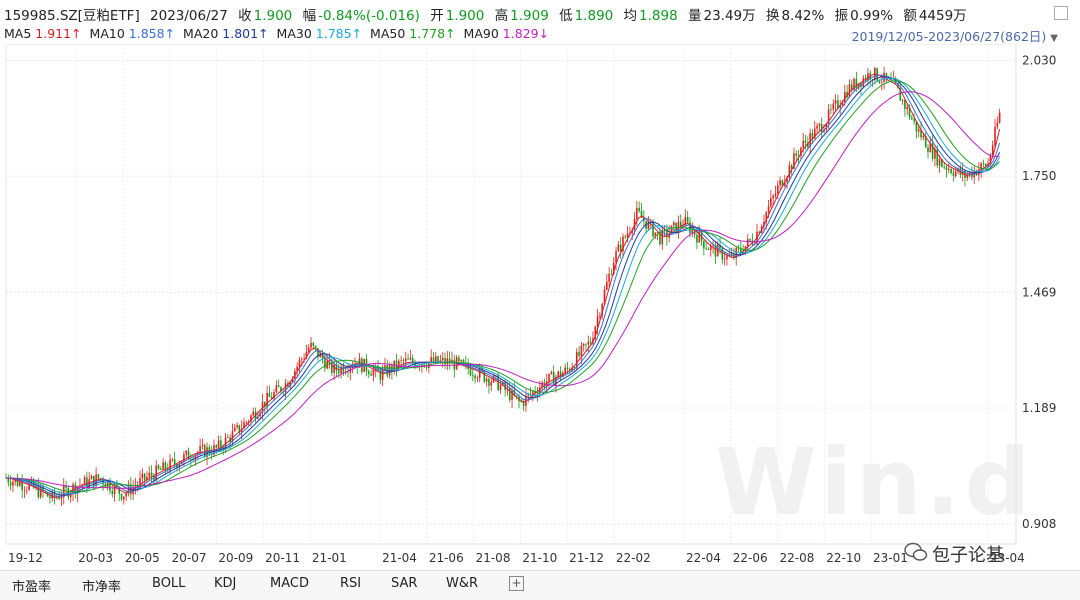  What do you see at coordinates (245, 33) in the screenshot?
I see `ma20-value: 1.801↑` at bounding box center [245, 33].